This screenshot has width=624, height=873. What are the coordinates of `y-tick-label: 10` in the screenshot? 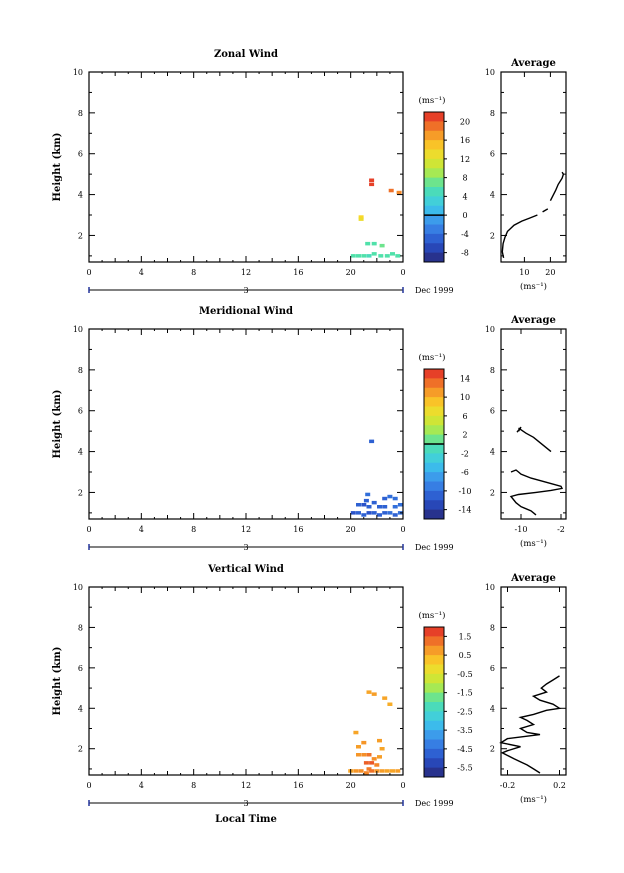 It's located at (78, 587).